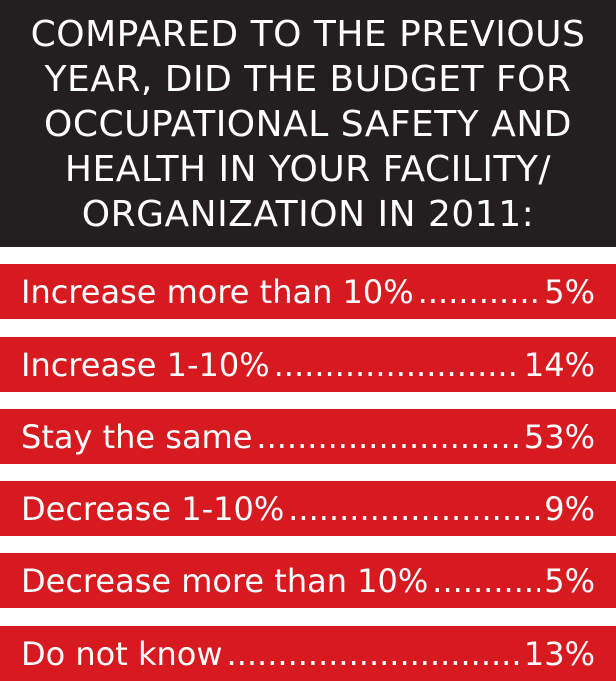 The width and height of the screenshot is (616, 681). Describe the element at coordinates (559, 364) in the screenshot. I see `answer-value: 14%` at that location.